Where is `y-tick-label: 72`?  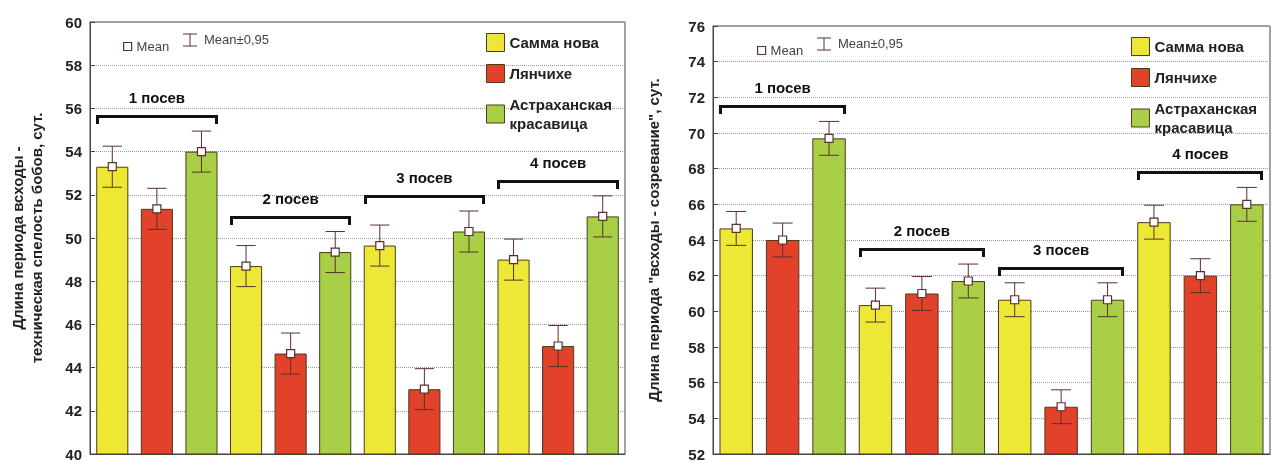 y-tick-label: 72 is located at coordinates (696, 97).